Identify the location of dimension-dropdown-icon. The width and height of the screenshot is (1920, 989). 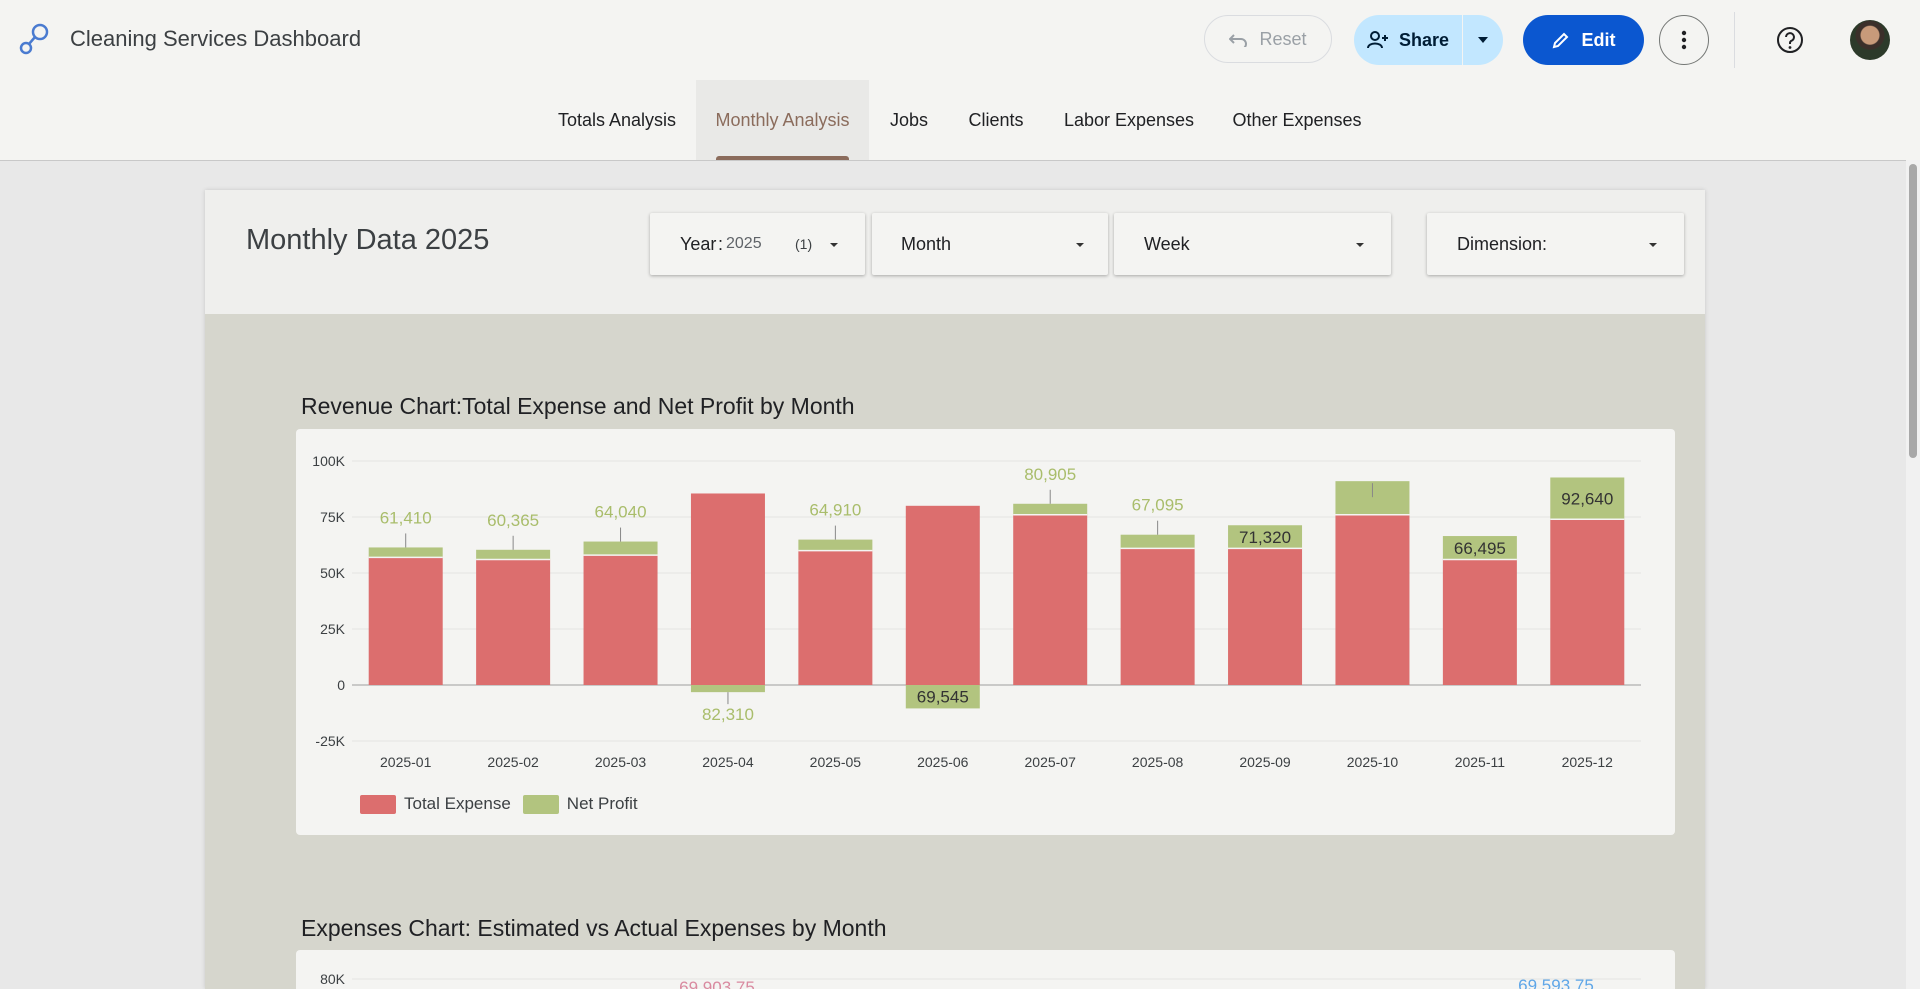
(1653, 245).